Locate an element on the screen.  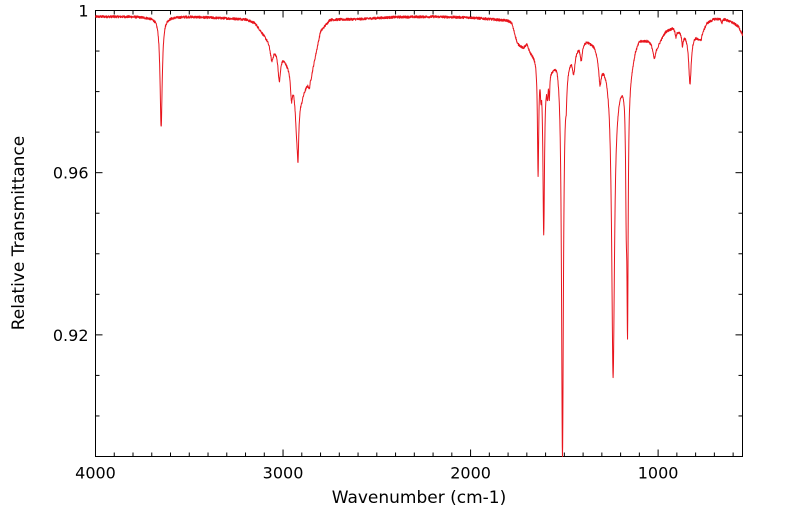
y-tick-label: 0.96 is located at coordinates (71, 173).